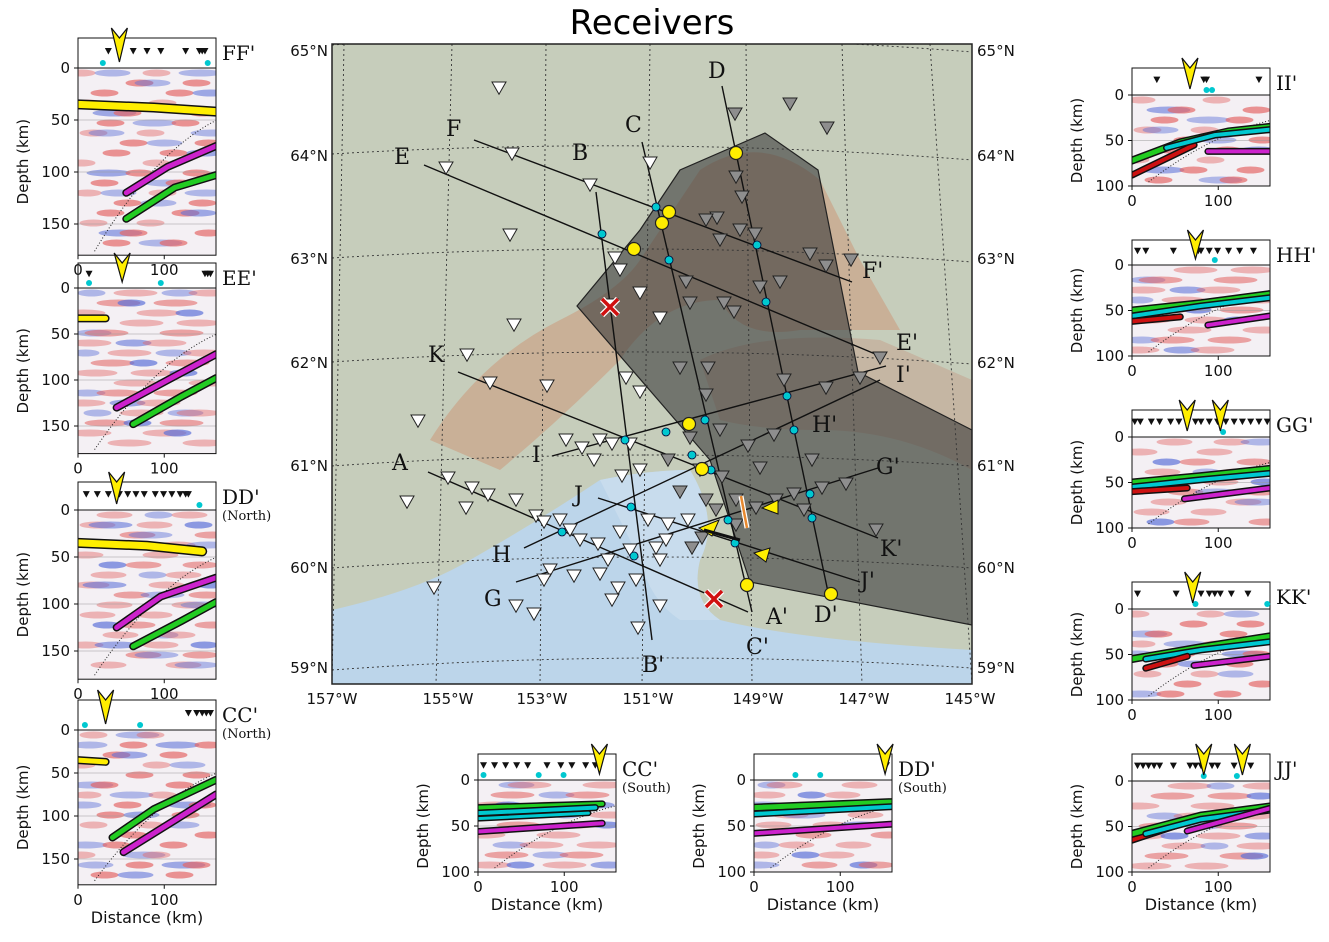  I want to click on panel-sublabel: (South), so click(646, 788).